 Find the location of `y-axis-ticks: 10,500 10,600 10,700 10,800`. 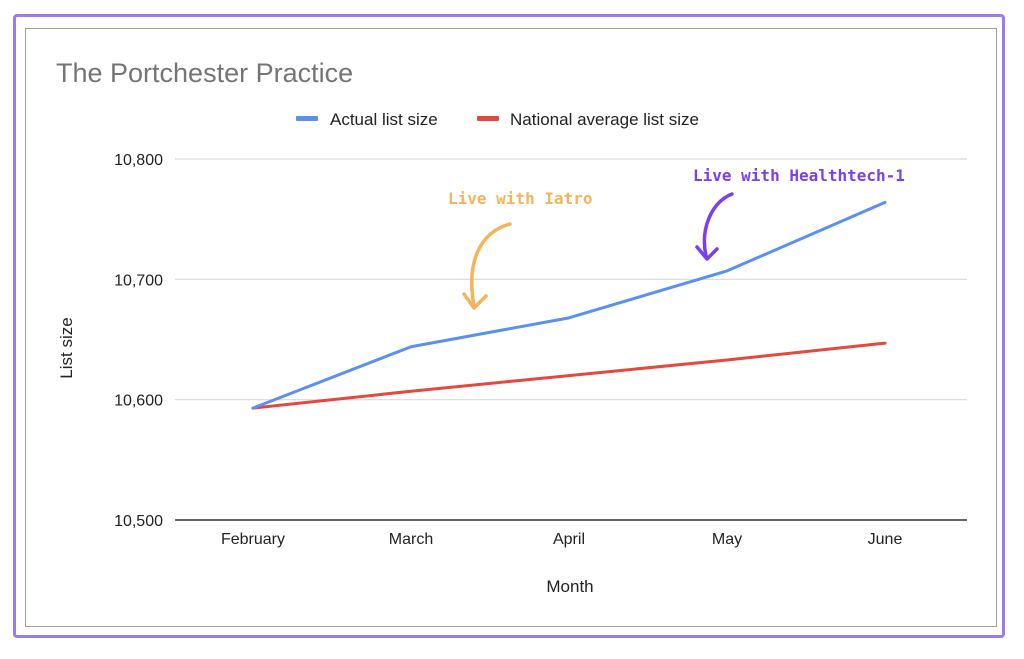

y-axis-ticks: 10,500 10,600 10,700 10,800 is located at coordinates (138, 341).